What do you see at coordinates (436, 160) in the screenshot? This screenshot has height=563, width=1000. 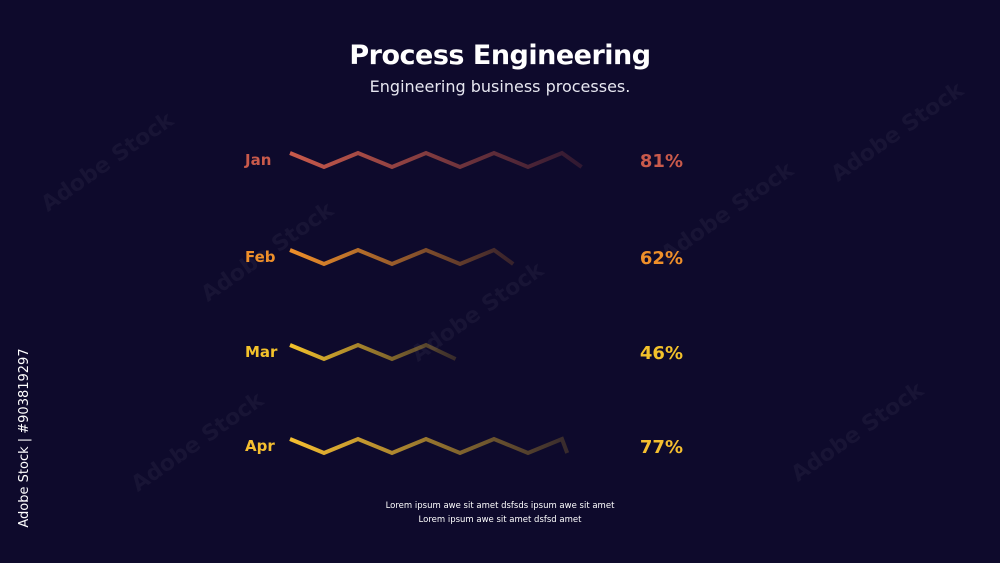 I see `zigzag-bar-jan` at bounding box center [436, 160].